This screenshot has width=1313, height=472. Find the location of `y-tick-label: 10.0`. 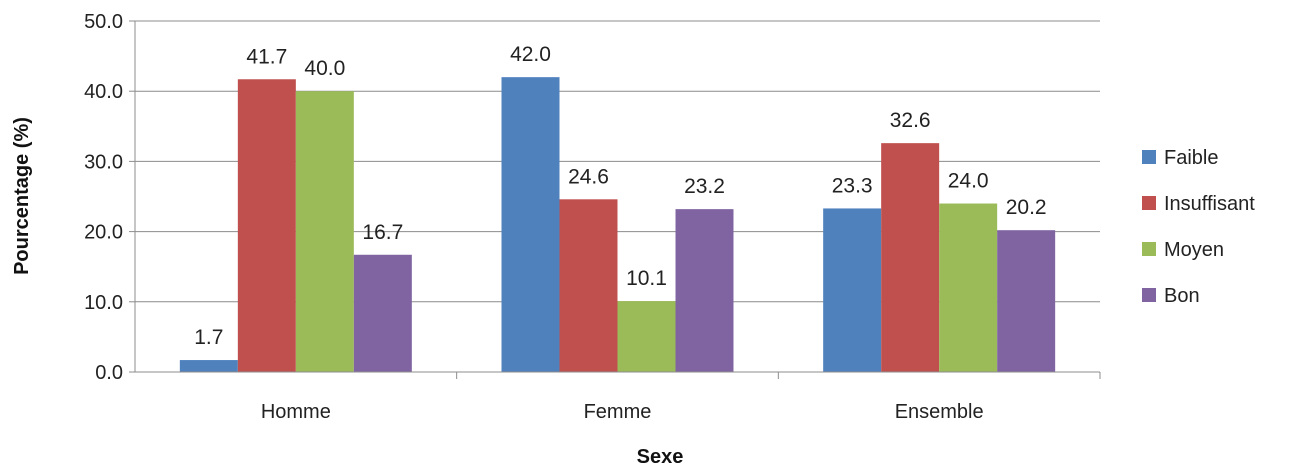

y-tick-label: 10.0 is located at coordinates (103, 303).